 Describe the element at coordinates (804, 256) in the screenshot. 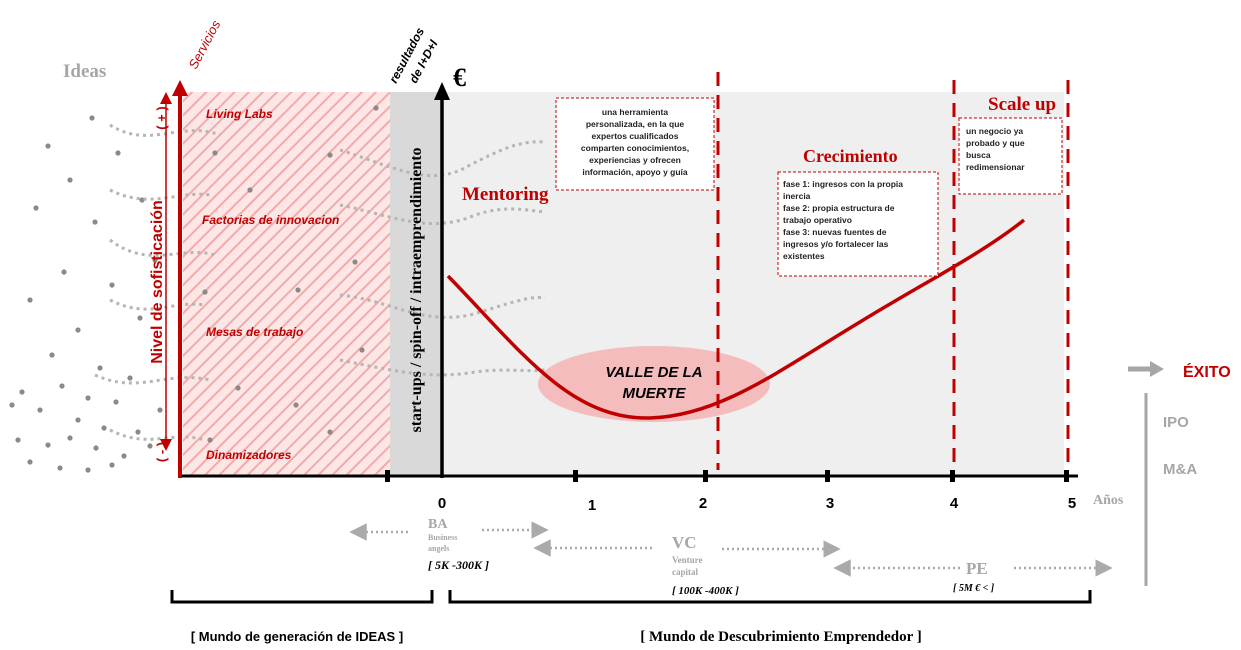

I see `crecimiento-line: existentes` at that location.